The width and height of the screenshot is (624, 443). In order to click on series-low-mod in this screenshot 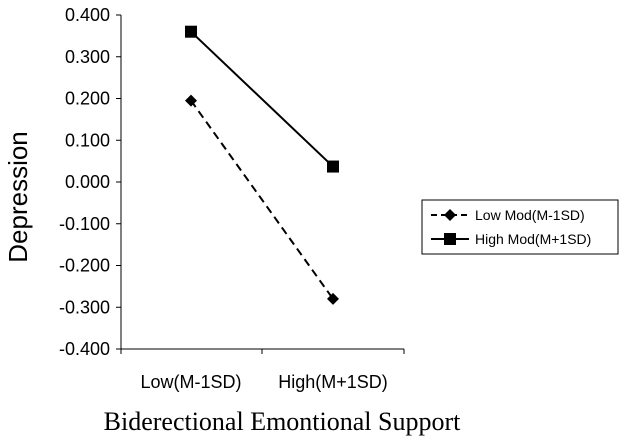, I will do `click(262, 199)`.